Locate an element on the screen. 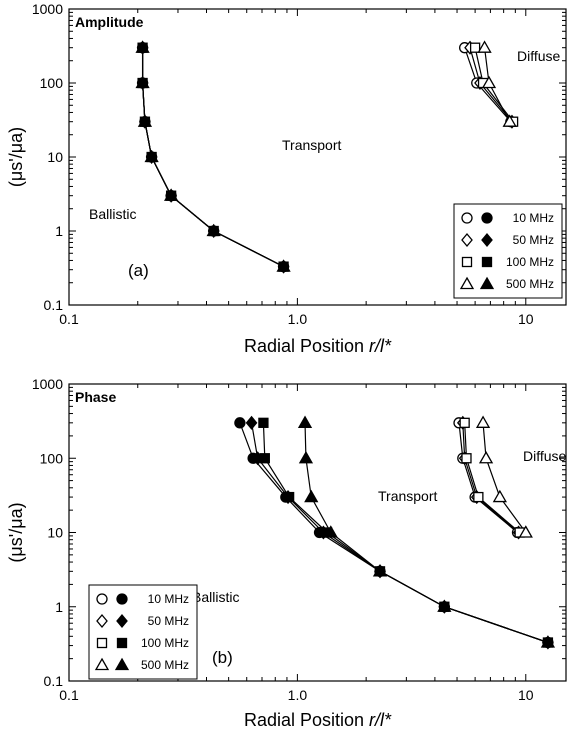 Image resolution: width=580 pixels, height=729 pixels. series-line-10-mhz-open is located at coordinates (488, 477).